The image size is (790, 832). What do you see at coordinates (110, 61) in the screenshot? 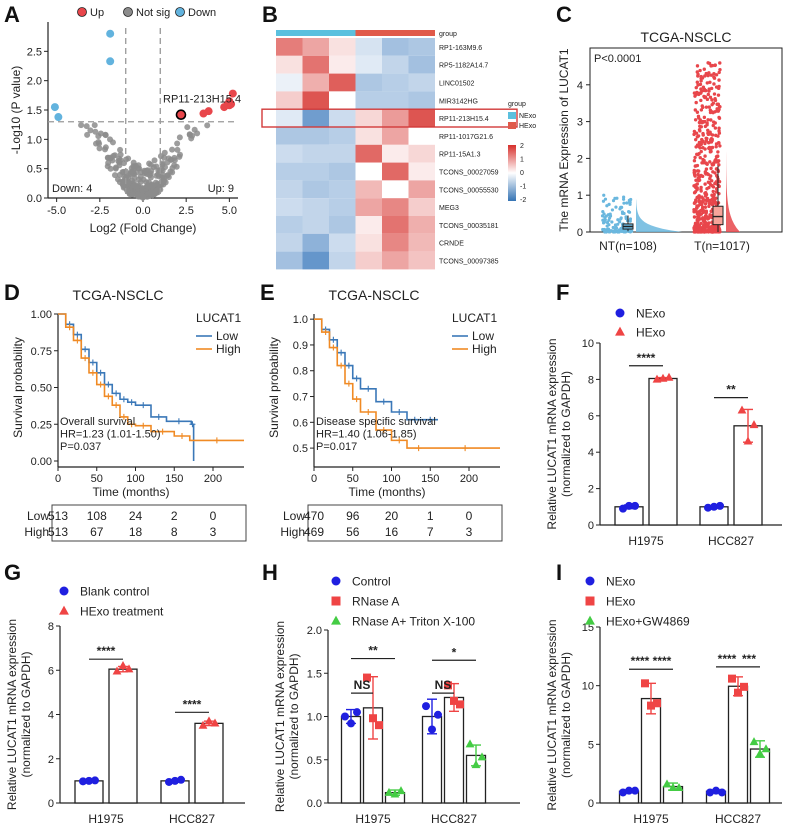
I see `point-down` at bounding box center [110, 61].